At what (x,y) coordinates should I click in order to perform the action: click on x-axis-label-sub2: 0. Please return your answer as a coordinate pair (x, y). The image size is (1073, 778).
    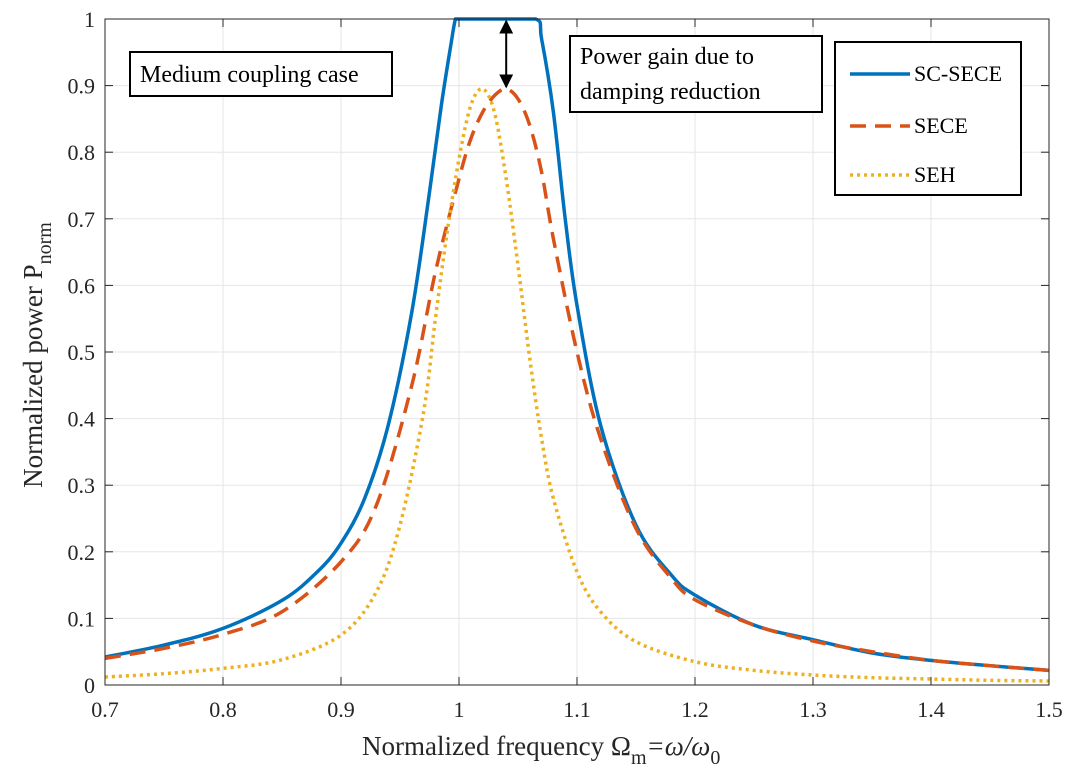
    Looking at the image, I should click on (715, 758).